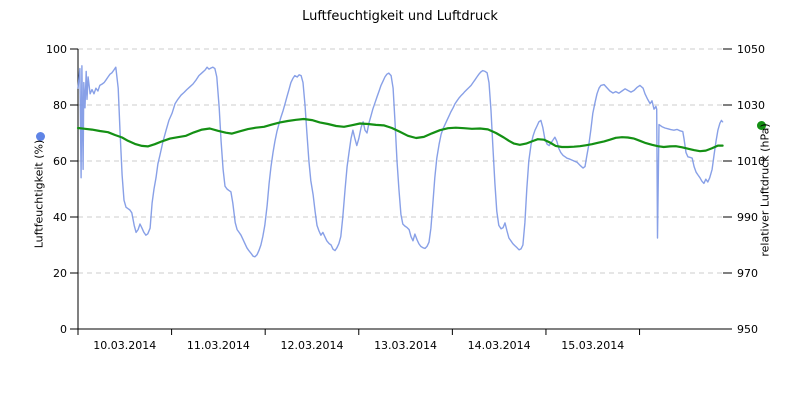 Image resolution: width=800 pixels, height=400 pixels. What do you see at coordinates (124, 345) in the screenshot?
I see `x-tick-label: 10.03.2014` at bounding box center [124, 345].